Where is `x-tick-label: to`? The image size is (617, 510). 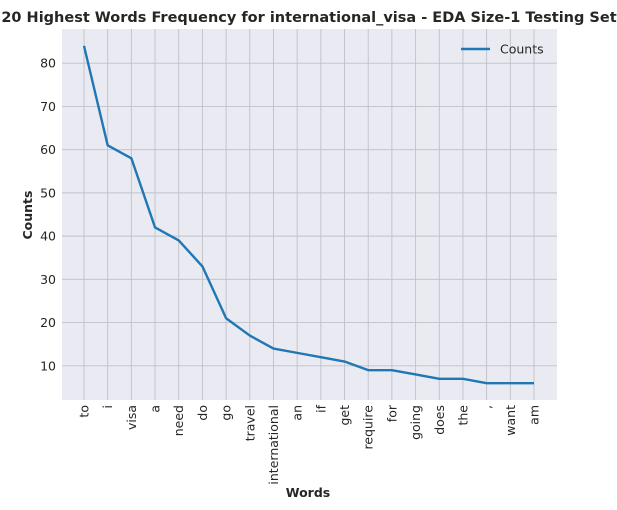
x-tick-label: to is located at coordinates (84, 411).